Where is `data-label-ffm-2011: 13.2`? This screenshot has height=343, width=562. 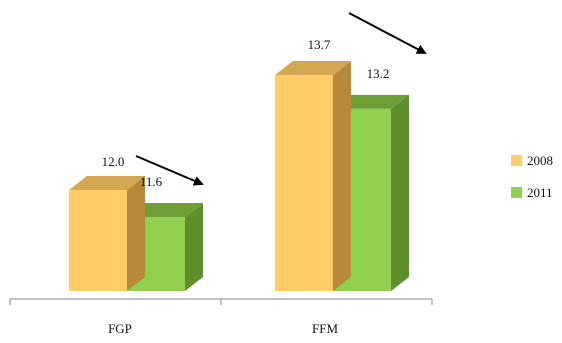
data-label-ffm-2011: 13.2 is located at coordinates (378, 73).